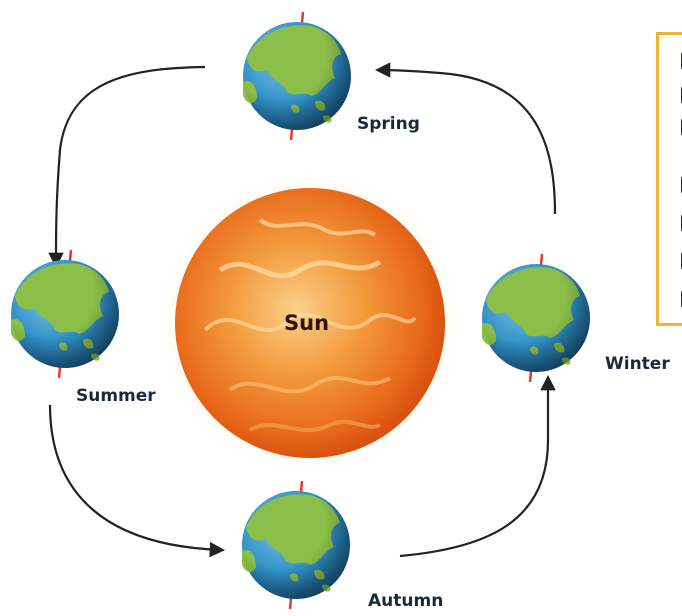 This screenshot has width=682, height=616. I want to click on orbit-arrow-autumn-to-winter, so click(477, 466).